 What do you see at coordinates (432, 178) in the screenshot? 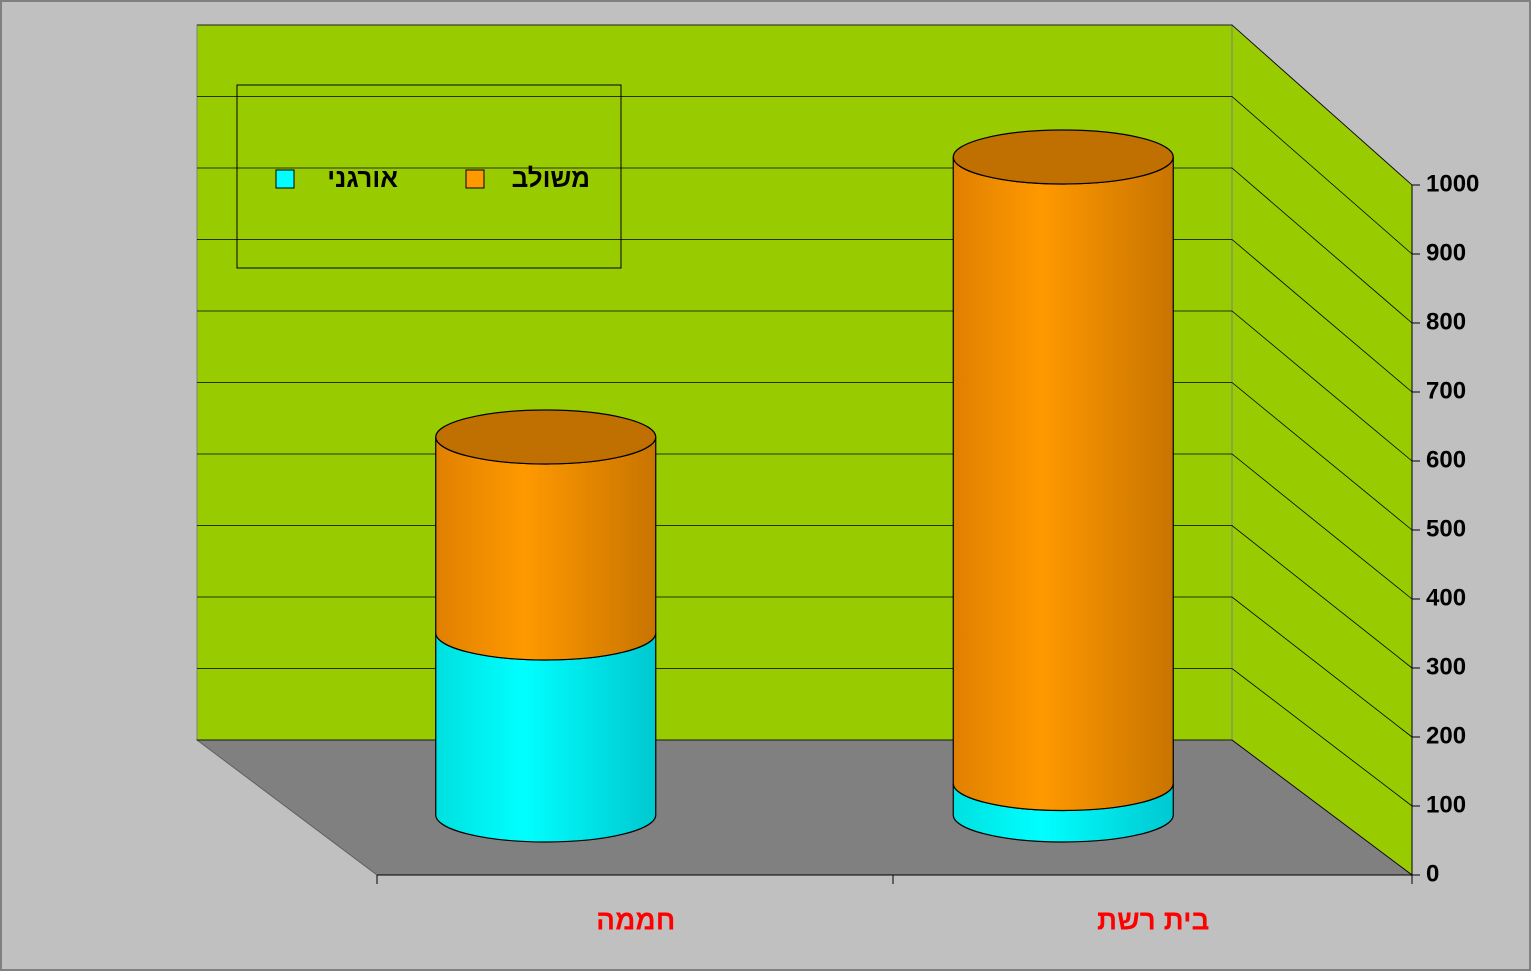
I see `legend-entries: אורגני משולב` at bounding box center [432, 178].